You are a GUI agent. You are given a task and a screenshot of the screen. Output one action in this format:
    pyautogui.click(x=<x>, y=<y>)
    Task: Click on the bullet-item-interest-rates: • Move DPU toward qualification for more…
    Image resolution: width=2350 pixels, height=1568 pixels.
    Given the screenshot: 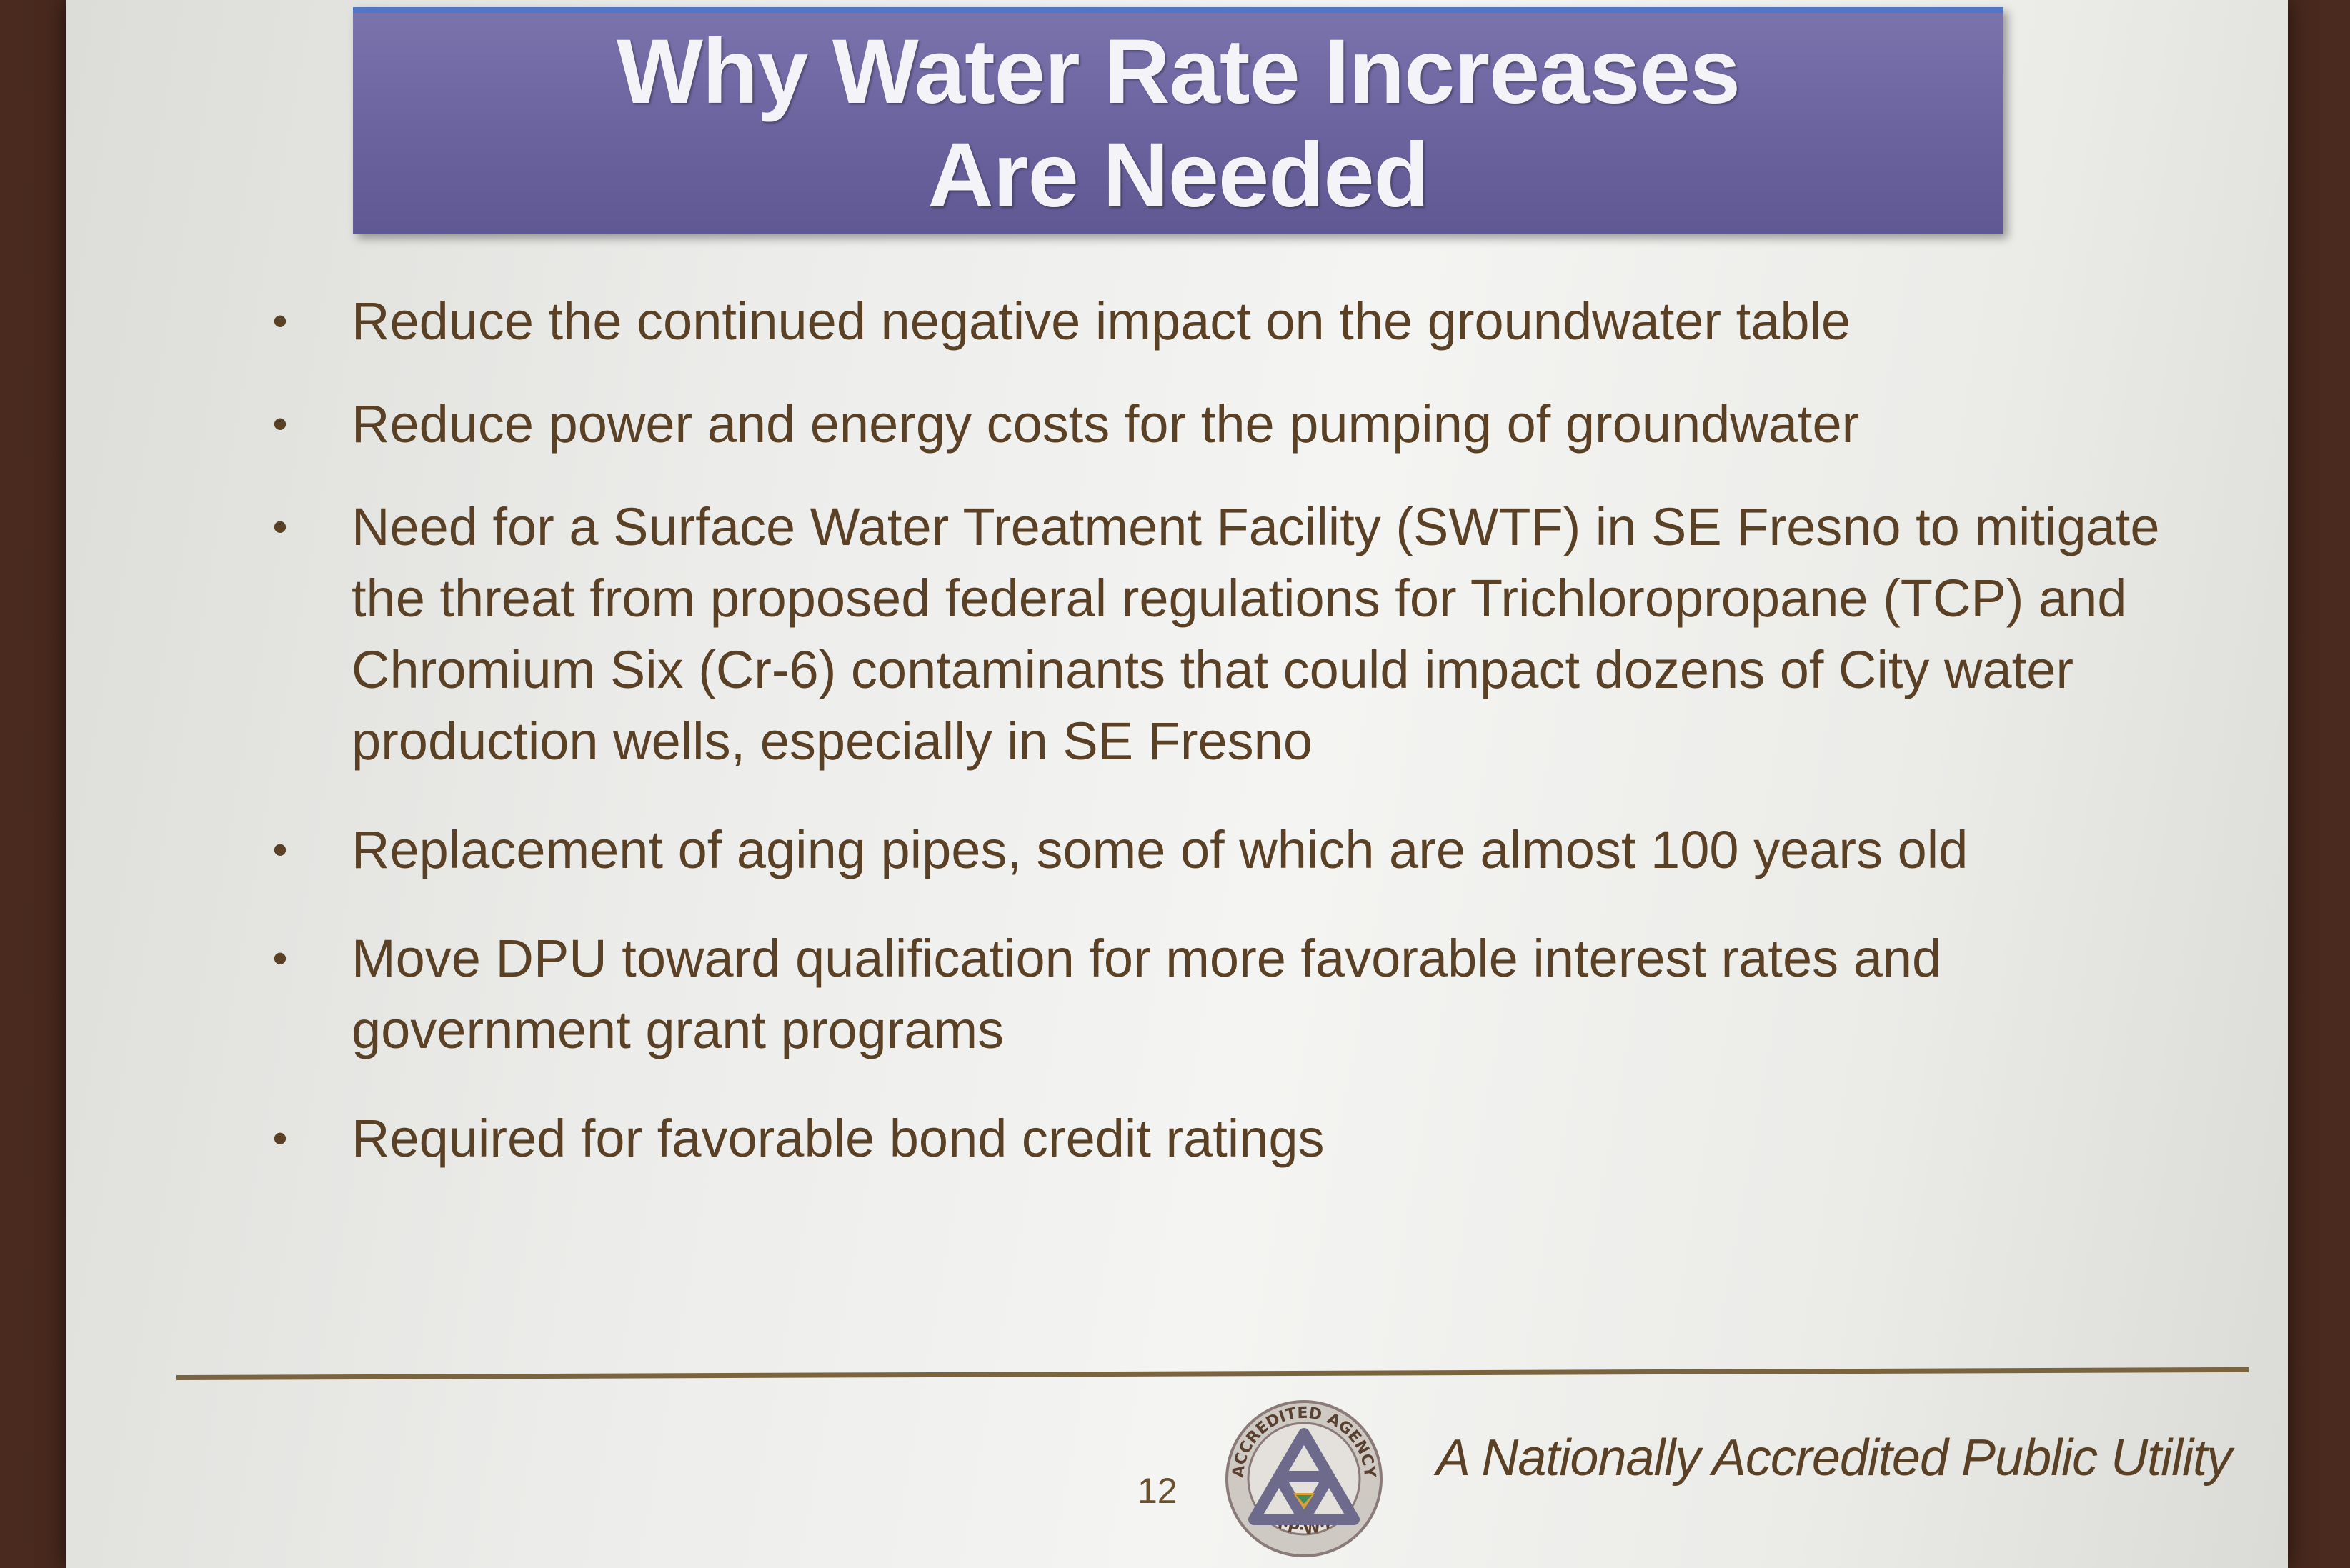 What is the action you would take?
    pyautogui.click(x=1241, y=994)
    